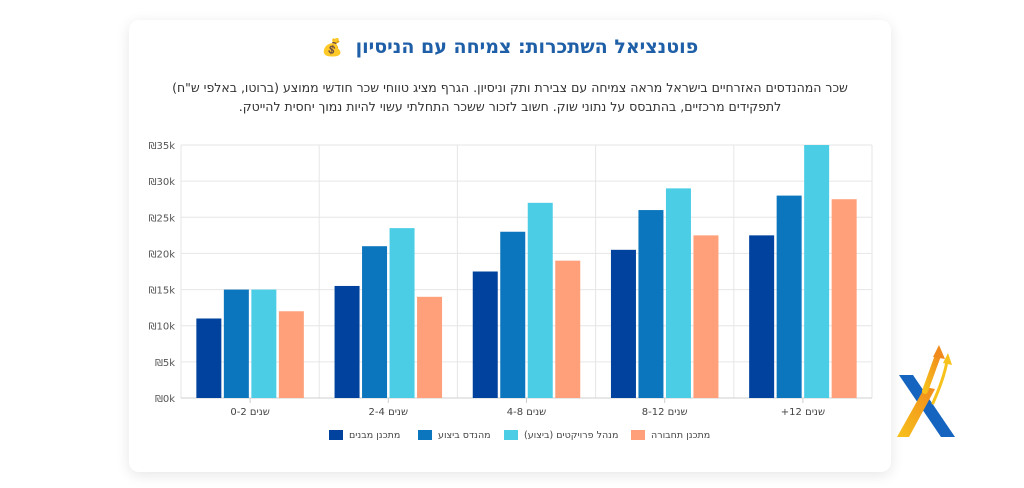  I want to click on title-text: פוטנציאל השתכרות: צמיחה עם הניסיון, so click(527, 47).